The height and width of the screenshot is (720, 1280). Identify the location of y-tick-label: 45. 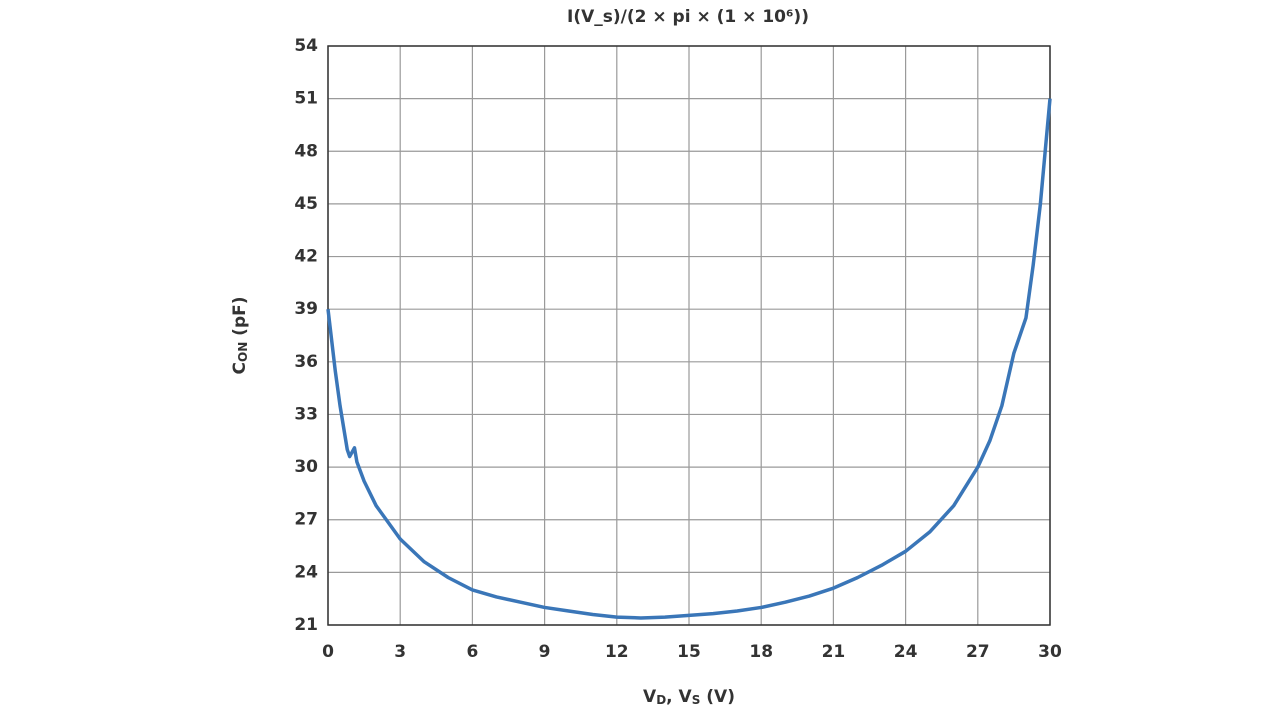
(306, 204).